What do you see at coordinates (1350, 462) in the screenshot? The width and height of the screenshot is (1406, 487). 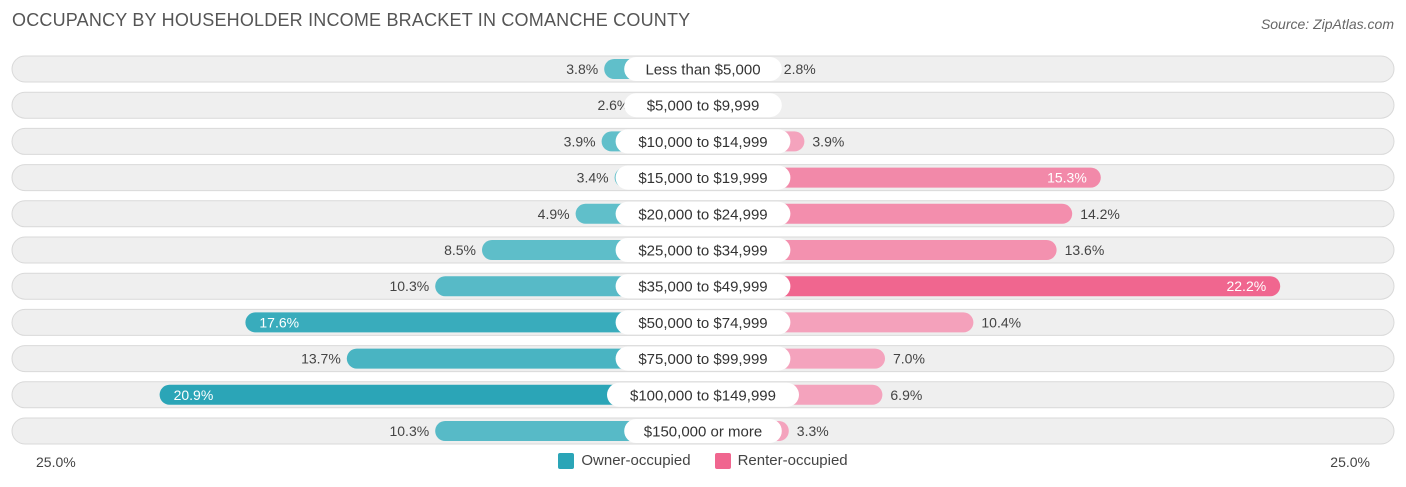 I see `axis-label-right: 25.0%` at bounding box center [1350, 462].